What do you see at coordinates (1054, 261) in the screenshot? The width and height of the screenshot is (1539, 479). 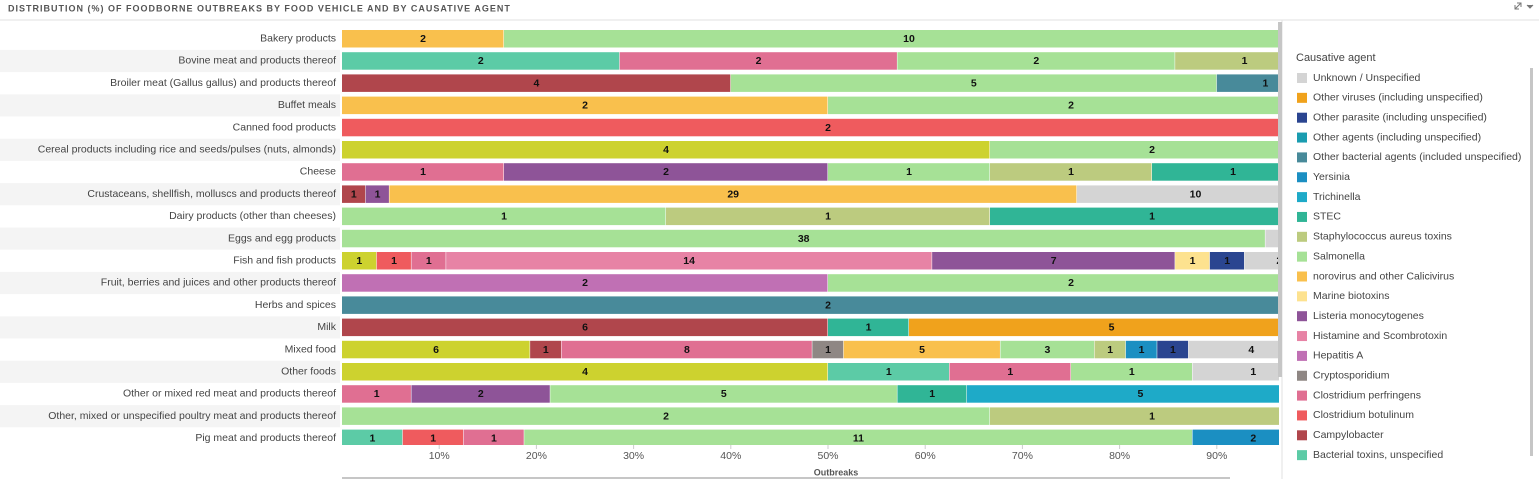 I see `value-label: 7` at bounding box center [1054, 261].